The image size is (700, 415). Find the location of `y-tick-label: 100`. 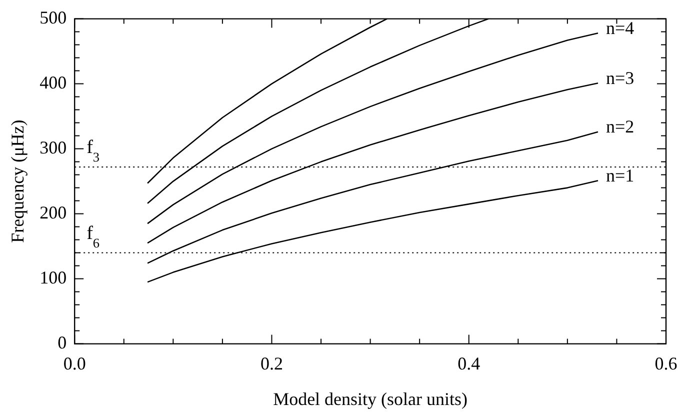

y-tick-label: 100 is located at coordinates (53, 278).